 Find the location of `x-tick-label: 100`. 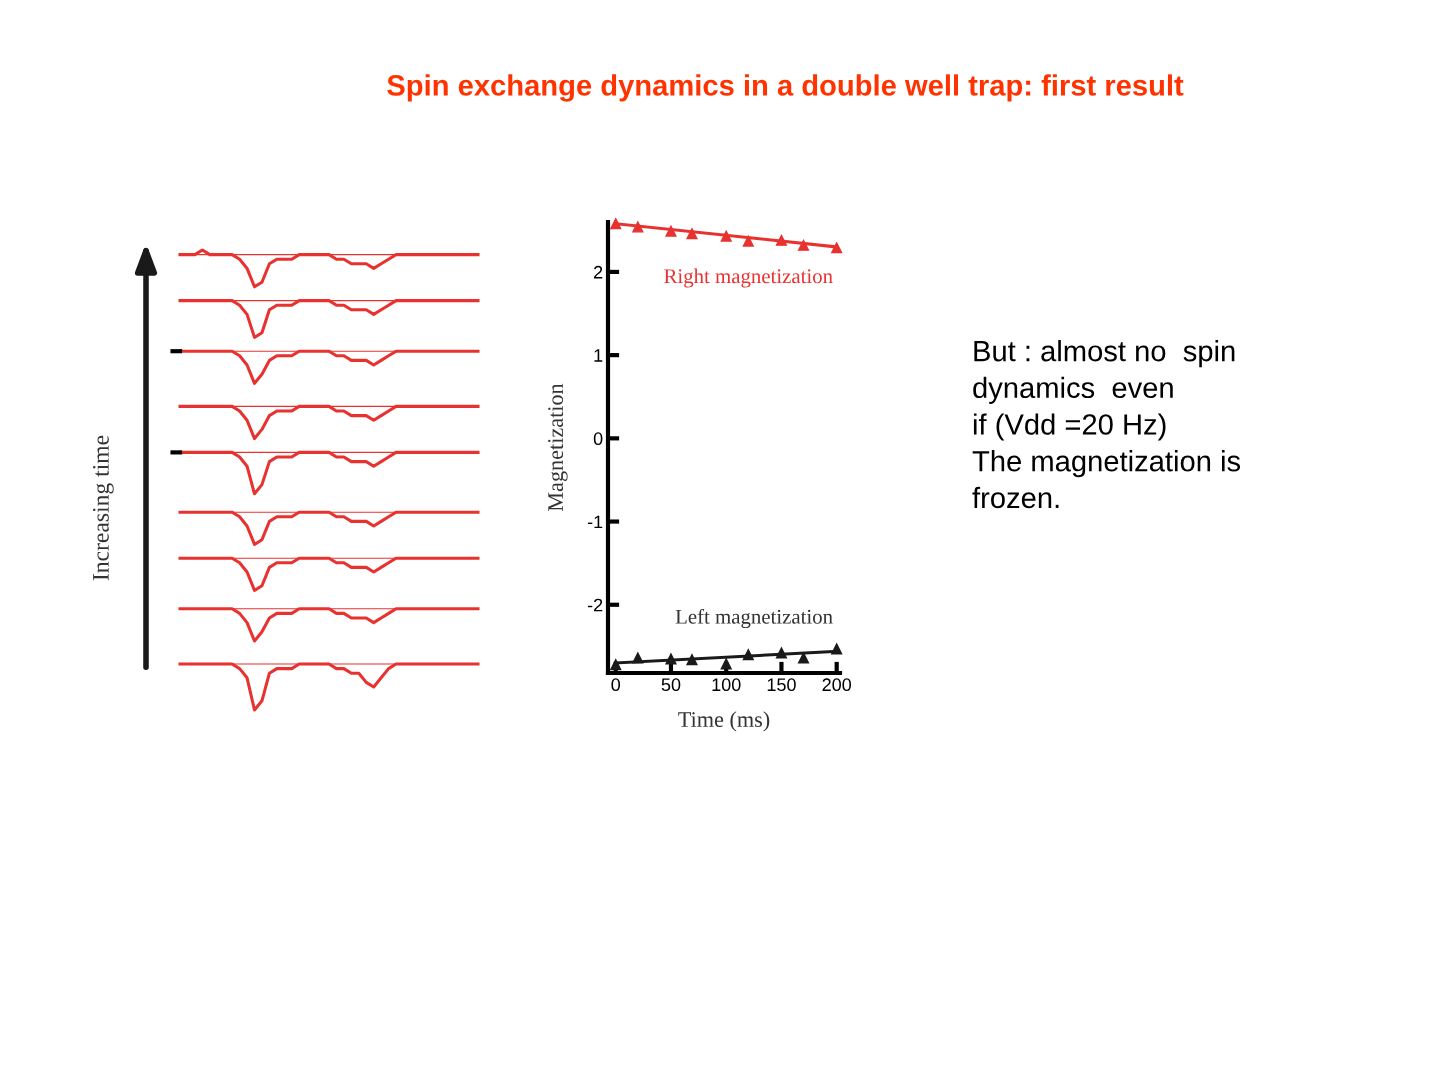

x-tick-label: 100 is located at coordinates (726, 685).